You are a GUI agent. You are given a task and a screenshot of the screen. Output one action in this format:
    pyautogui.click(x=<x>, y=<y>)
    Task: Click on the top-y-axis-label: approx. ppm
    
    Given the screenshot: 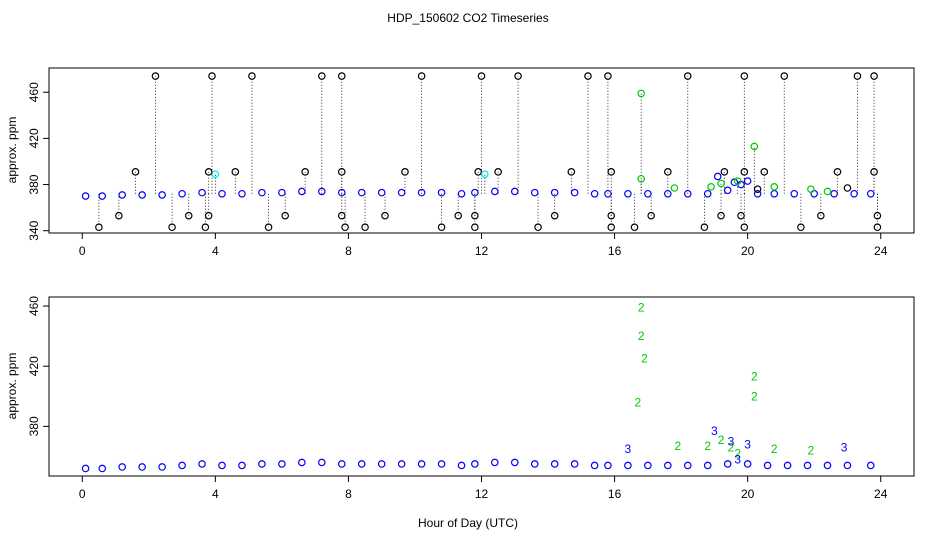 What is the action you would take?
    pyautogui.click(x=12, y=150)
    